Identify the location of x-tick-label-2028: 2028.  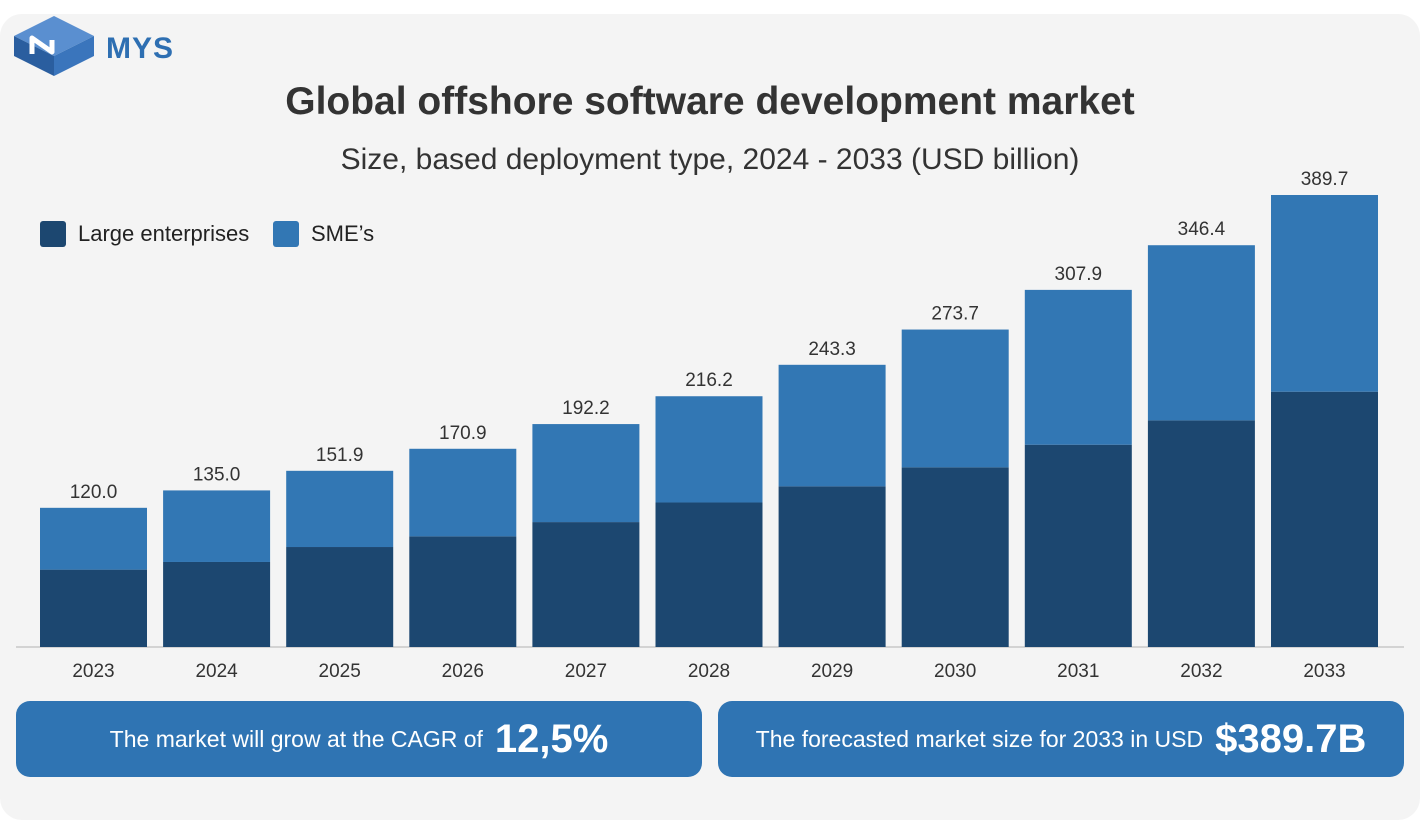
(709, 671).